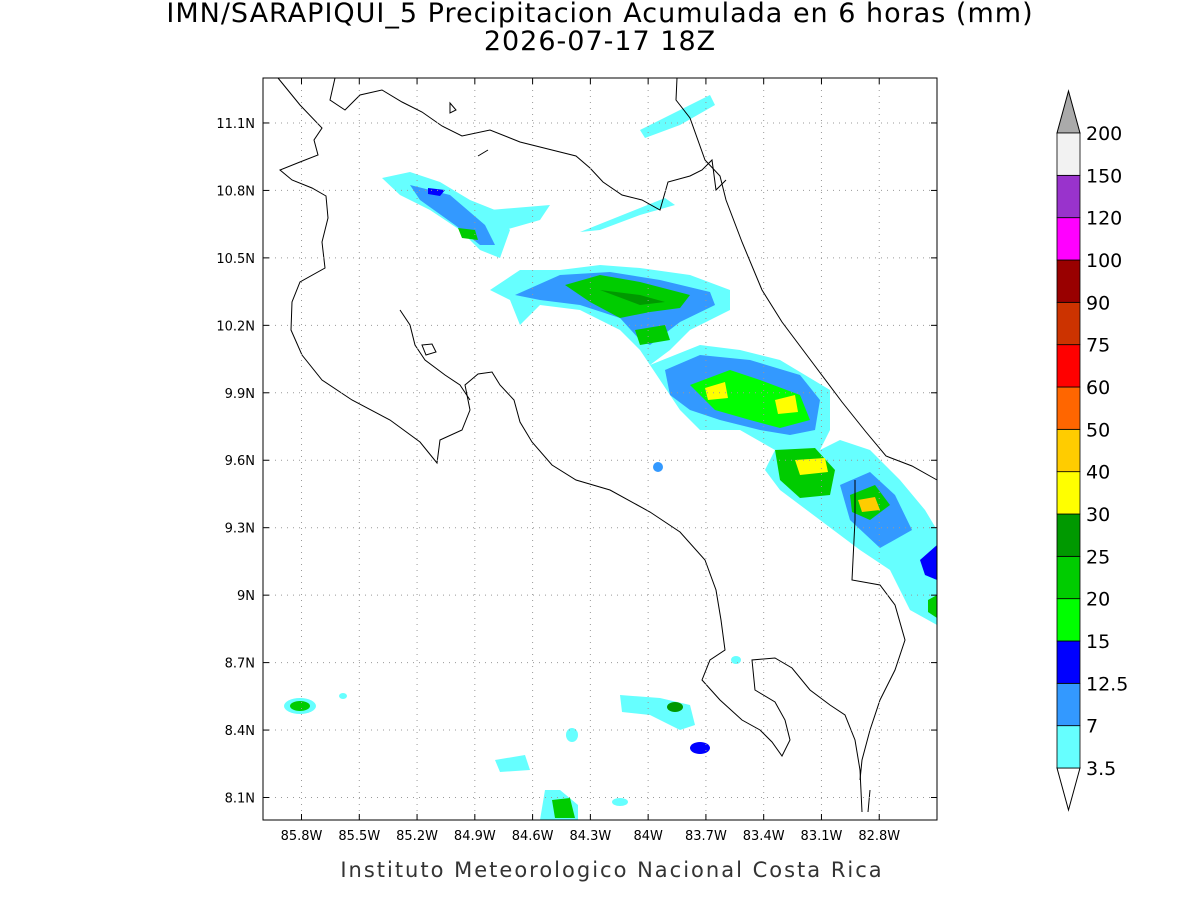 This screenshot has width=1200, height=900. Describe the element at coordinates (1104, 134) in the screenshot. I see `colorbar-label: 200` at that location.